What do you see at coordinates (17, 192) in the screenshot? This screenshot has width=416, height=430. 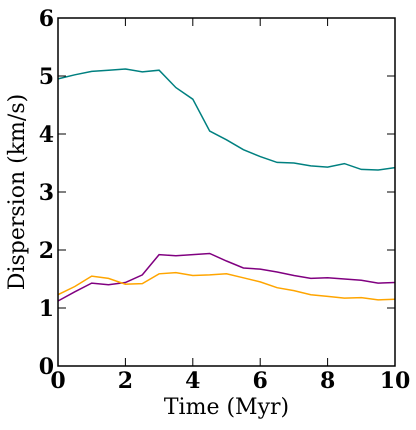 I see `y-axis-label: Dispersion (km/s)` at bounding box center [17, 192].